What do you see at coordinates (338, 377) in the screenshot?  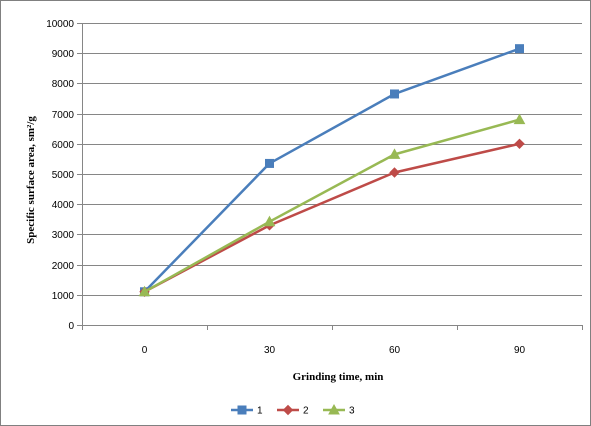 I see `x-axis-title: Grinding time, min` at bounding box center [338, 377].